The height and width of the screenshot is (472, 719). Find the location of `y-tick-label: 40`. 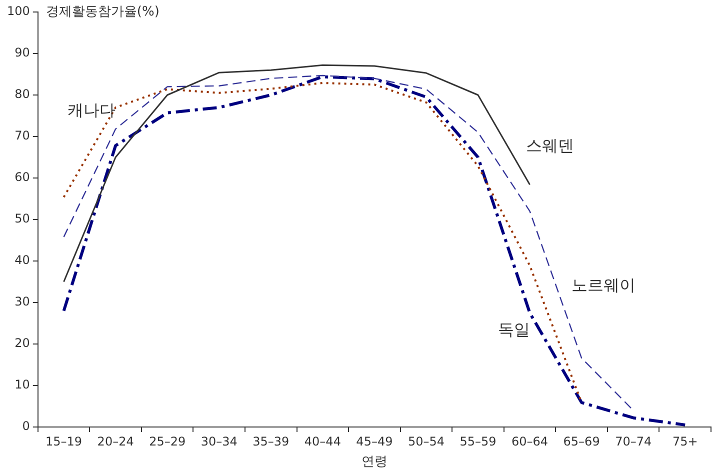

y-tick-label: 40 is located at coordinates (22, 260).